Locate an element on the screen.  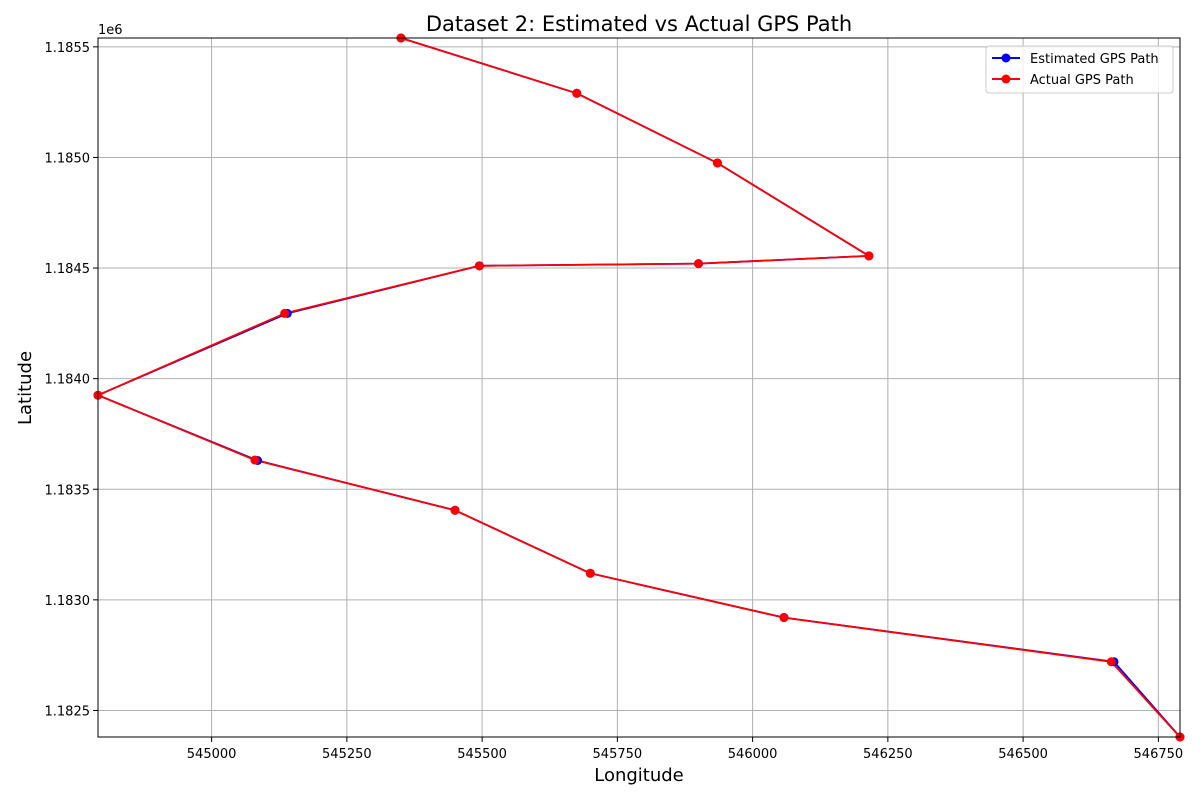
legend-label-estimated: Estimated GPS Path is located at coordinates (1094, 59).